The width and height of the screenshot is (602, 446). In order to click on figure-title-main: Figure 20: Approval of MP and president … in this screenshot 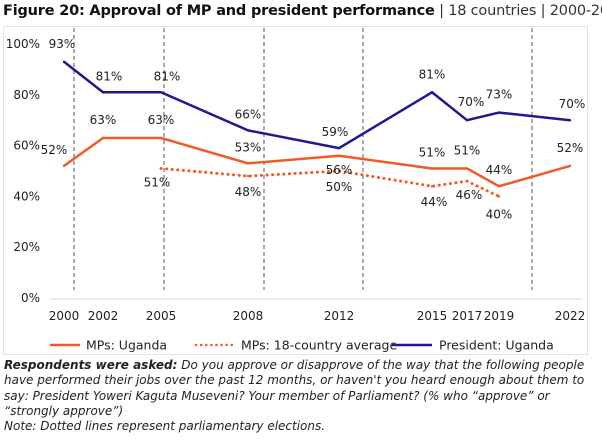, I will do `click(219, 11)`.